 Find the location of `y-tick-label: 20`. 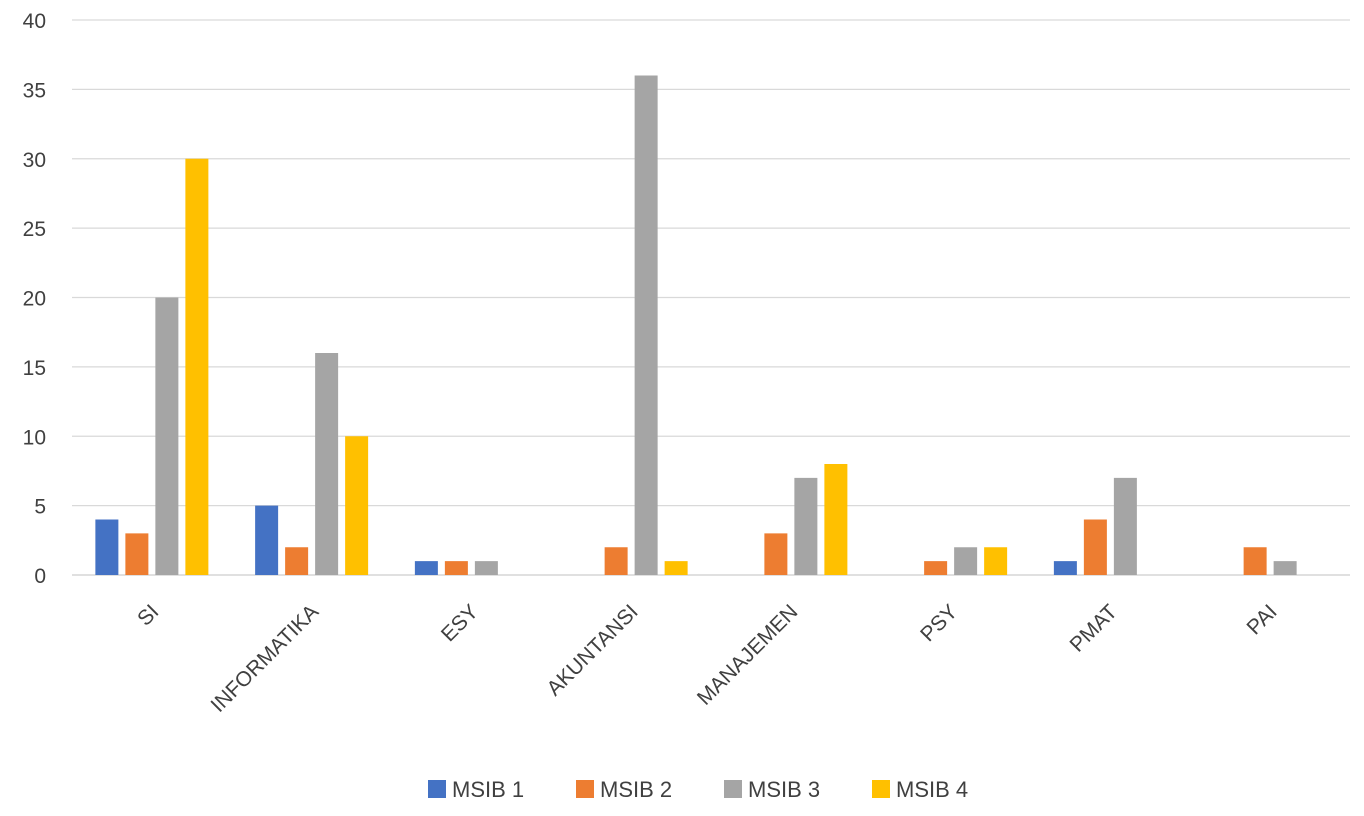

y-tick-label: 20 is located at coordinates (34, 299).